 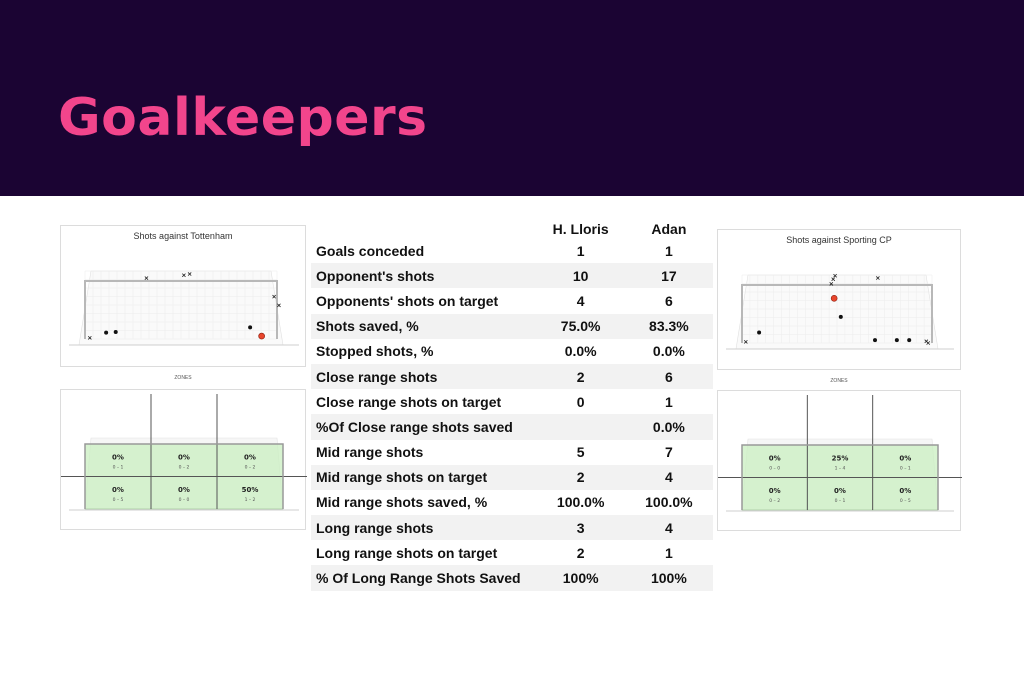 I want to click on table-cell-lloris: 100%, so click(x=580, y=578).